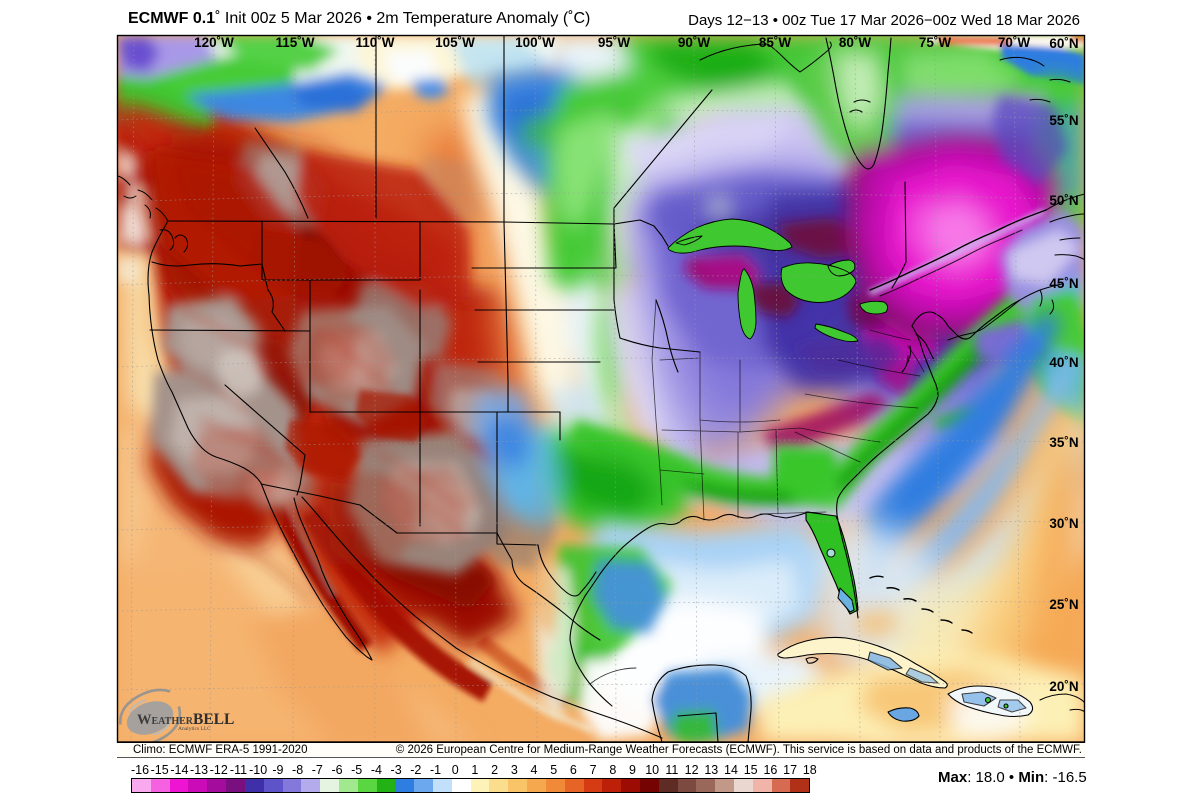 This screenshot has width=1202, height=808. Describe the element at coordinates (1063, 200) in the screenshot. I see `svg-text: 50˚N` at that location.